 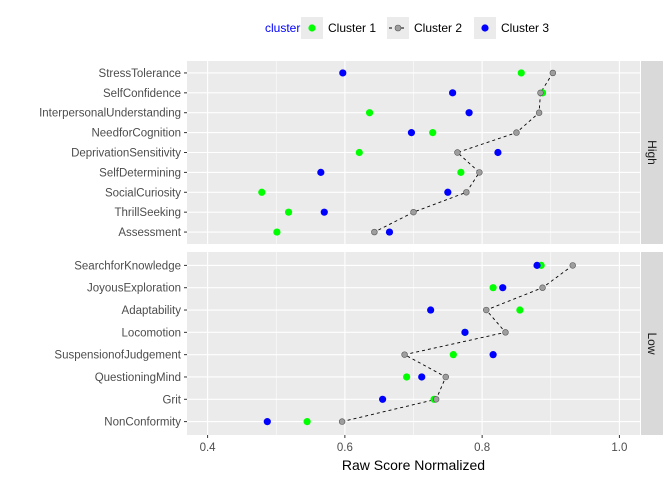 I want to click on legend-item-cluster-1: Cluster 1, so click(x=338, y=28).